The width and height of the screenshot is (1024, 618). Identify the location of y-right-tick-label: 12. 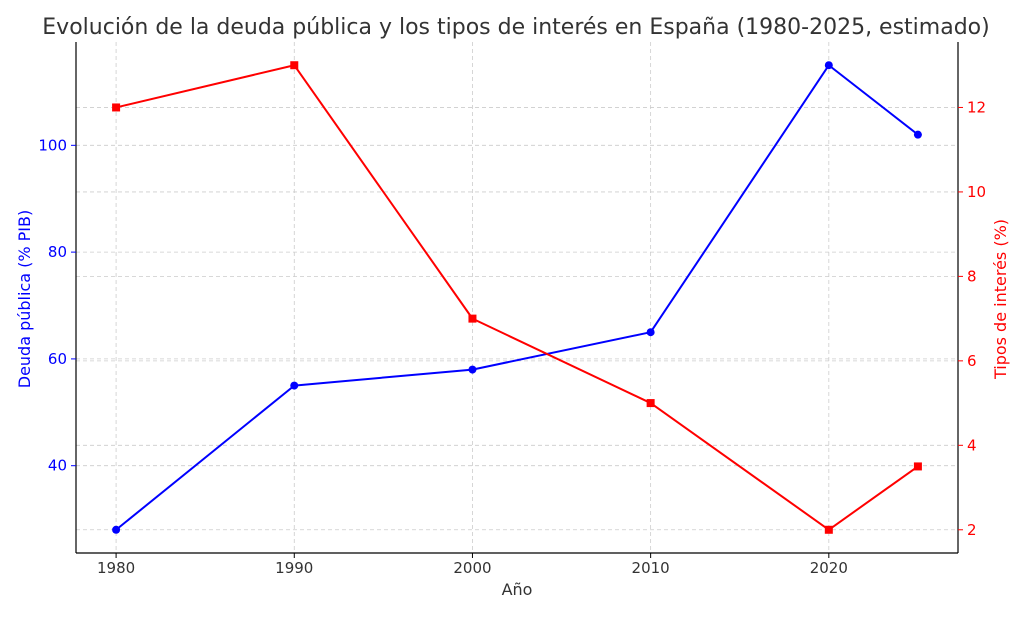
(976, 107).